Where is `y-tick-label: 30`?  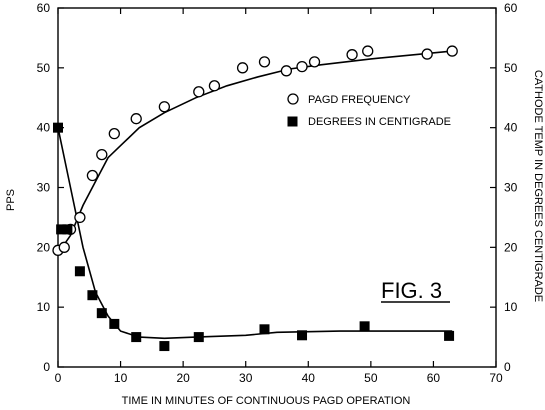 y-tick-label: 30 is located at coordinates (44, 188).